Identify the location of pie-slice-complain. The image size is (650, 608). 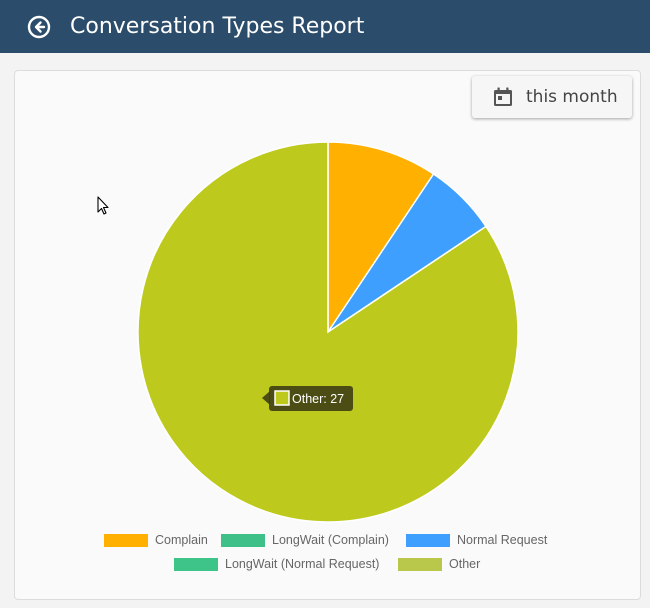
(381, 238).